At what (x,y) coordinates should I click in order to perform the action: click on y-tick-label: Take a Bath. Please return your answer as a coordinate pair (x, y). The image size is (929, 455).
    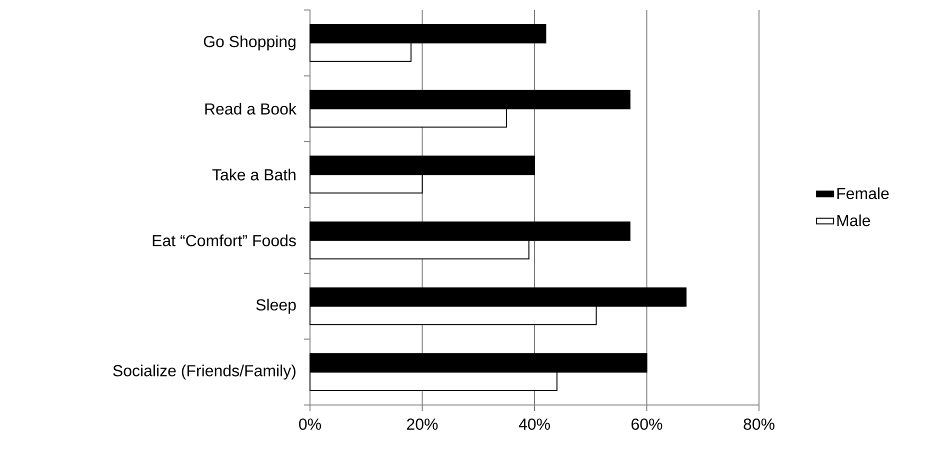
    Looking at the image, I should click on (254, 174).